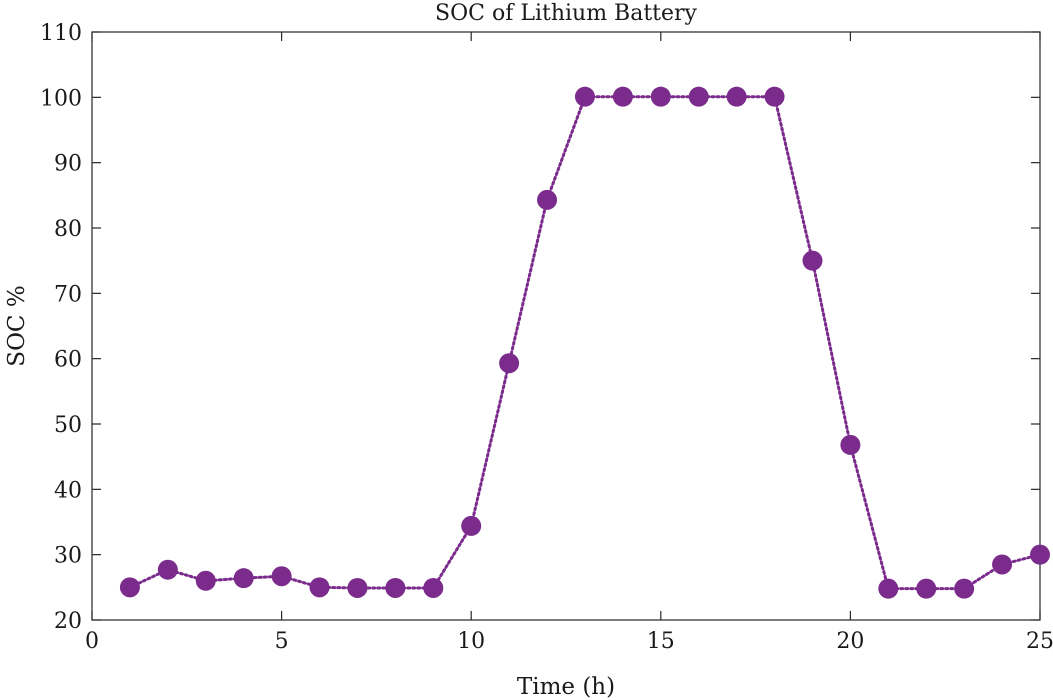 The width and height of the screenshot is (1053, 700). I want to click on y-axis-label: SOC %, so click(17, 325).